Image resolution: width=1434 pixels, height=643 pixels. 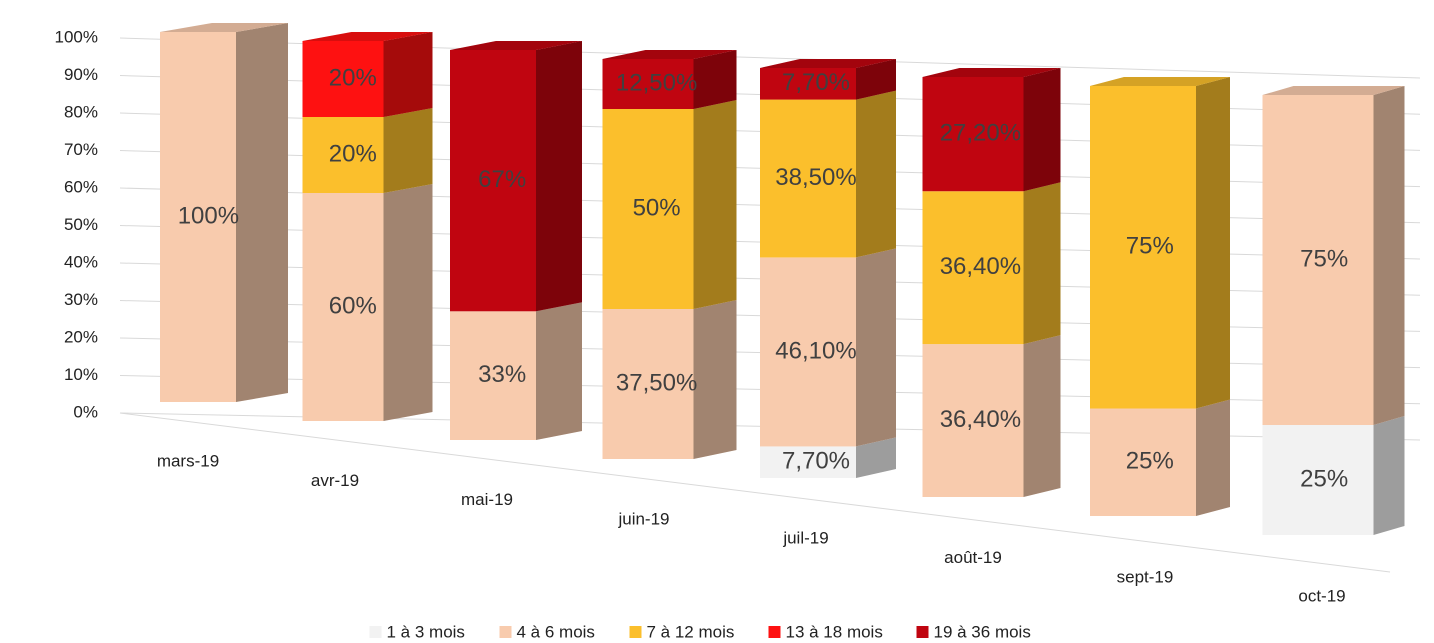 What do you see at coordinates (353, 305) in the screenshot?
I see `data-label: 60%` at bounding box center [353, 305].